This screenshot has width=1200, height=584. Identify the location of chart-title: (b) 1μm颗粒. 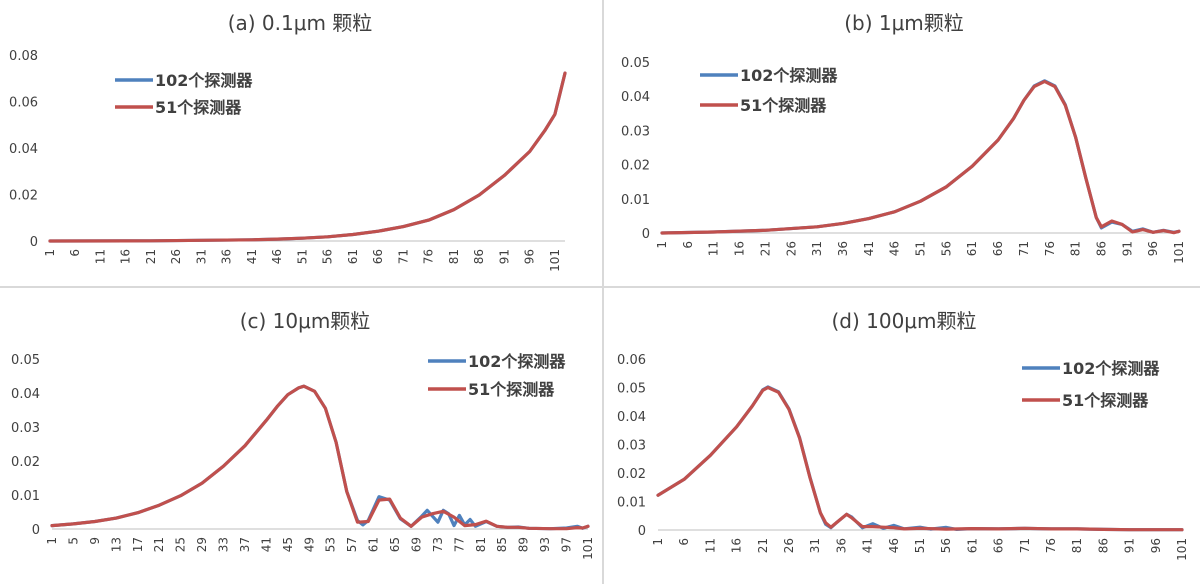
(904, 23).